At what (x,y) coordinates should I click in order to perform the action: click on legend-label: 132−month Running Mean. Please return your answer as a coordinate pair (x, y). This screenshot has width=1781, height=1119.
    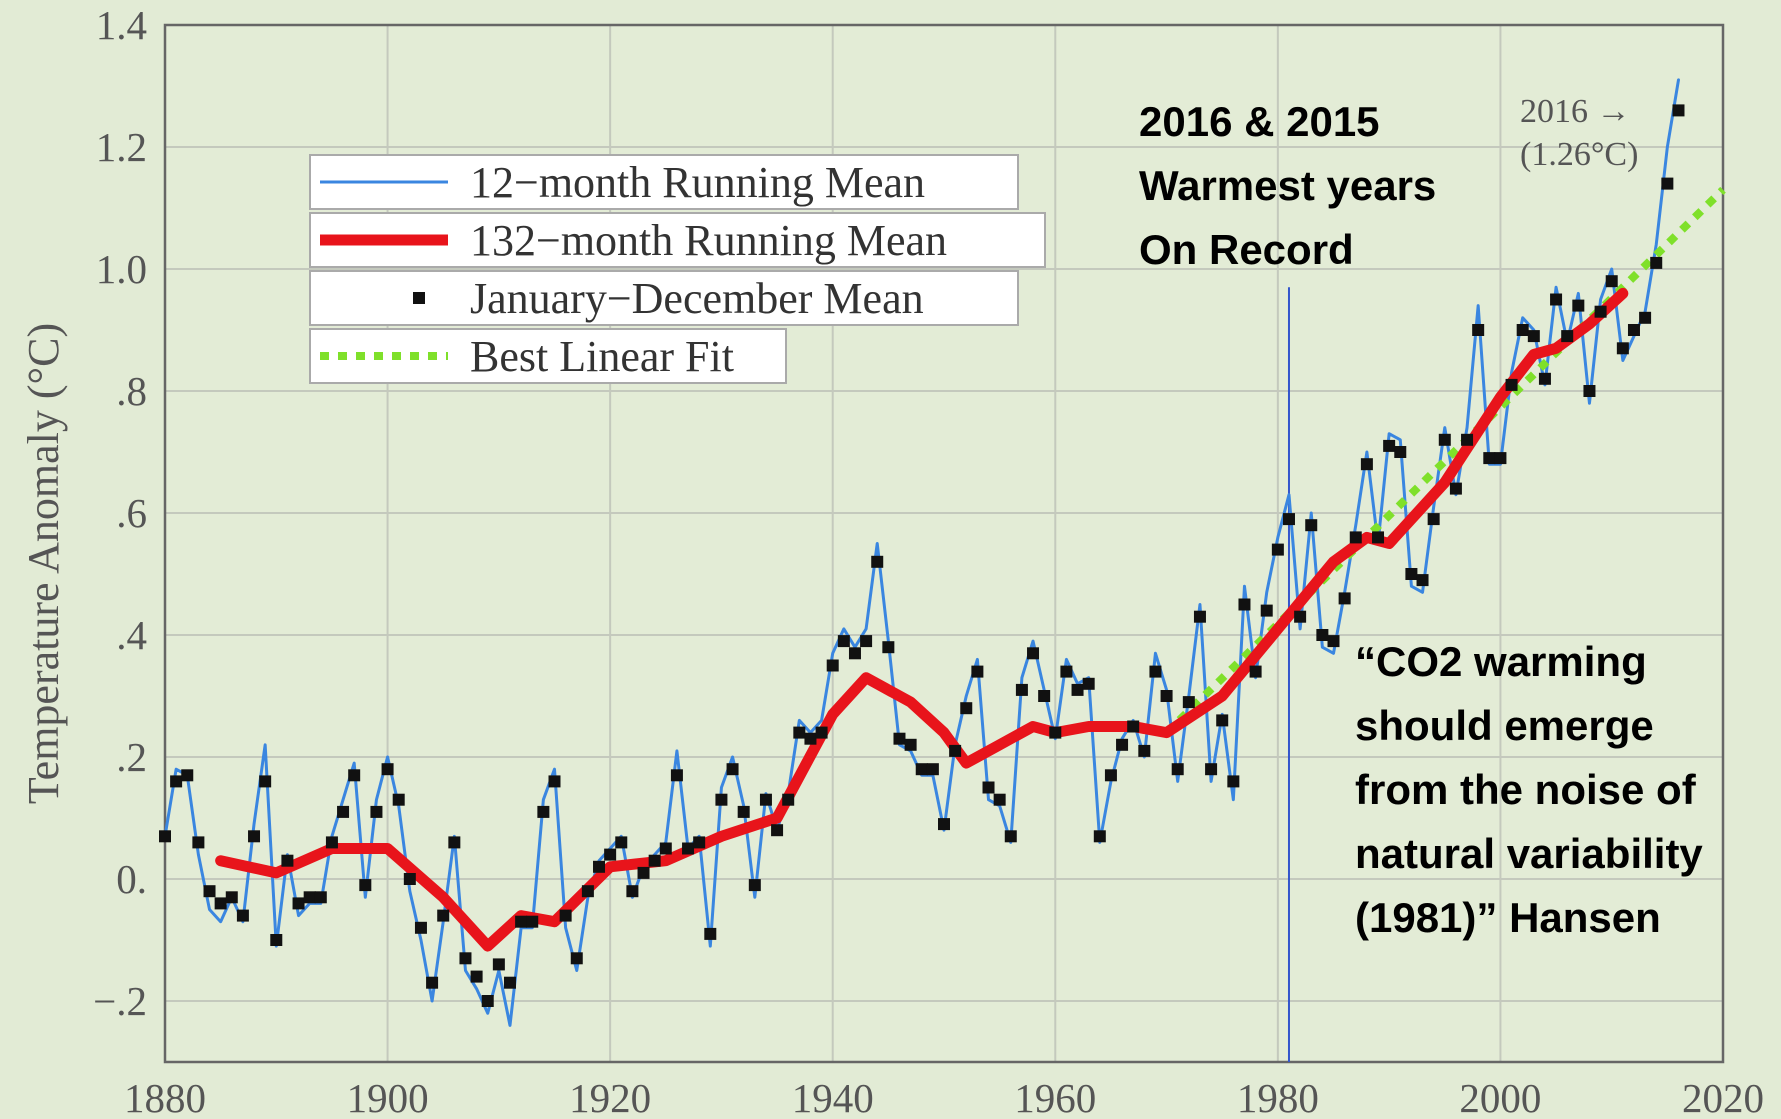
    Looking at the image, I should click on (708, 240).